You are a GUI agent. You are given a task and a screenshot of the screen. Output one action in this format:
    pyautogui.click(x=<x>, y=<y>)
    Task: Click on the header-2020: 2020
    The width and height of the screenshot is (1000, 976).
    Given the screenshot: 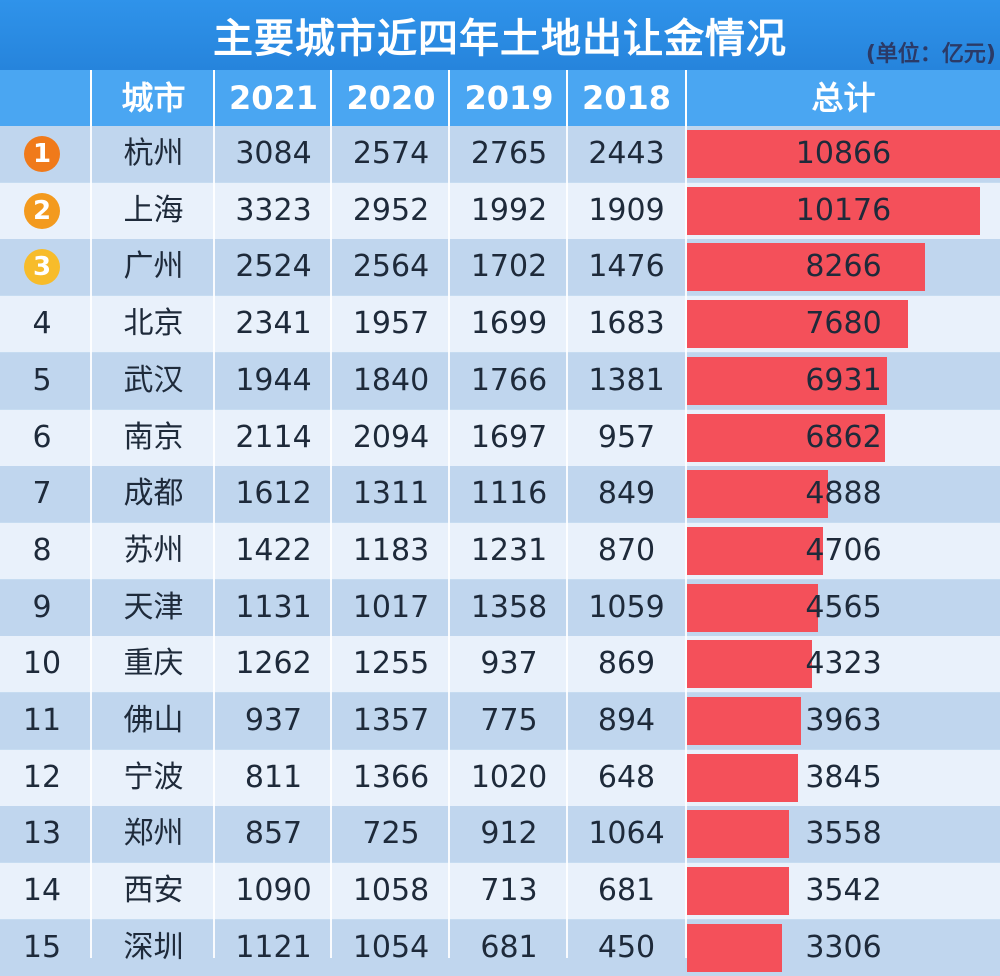 What is the action you would take?
    pyautogui.click(x=391, y=98)
    